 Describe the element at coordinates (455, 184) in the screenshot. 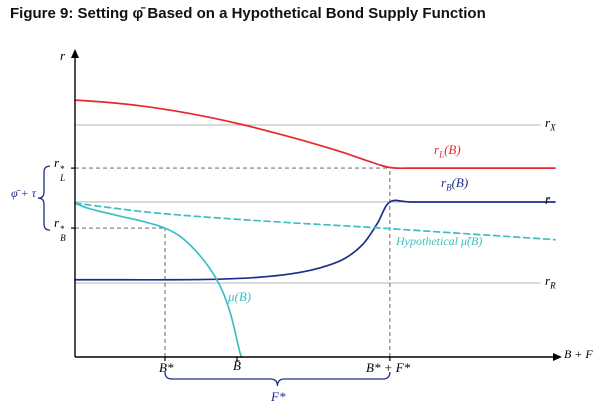

I see `curve-label-rB: rB(B)` at that location.